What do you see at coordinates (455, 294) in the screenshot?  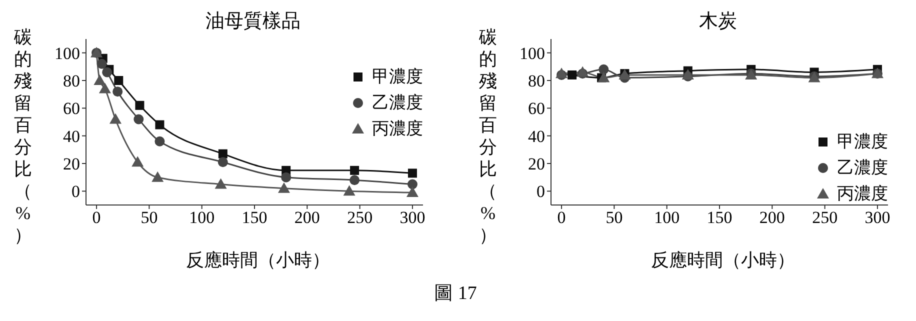 I see `caption: 圖 17` at bounding box center [455, 294].